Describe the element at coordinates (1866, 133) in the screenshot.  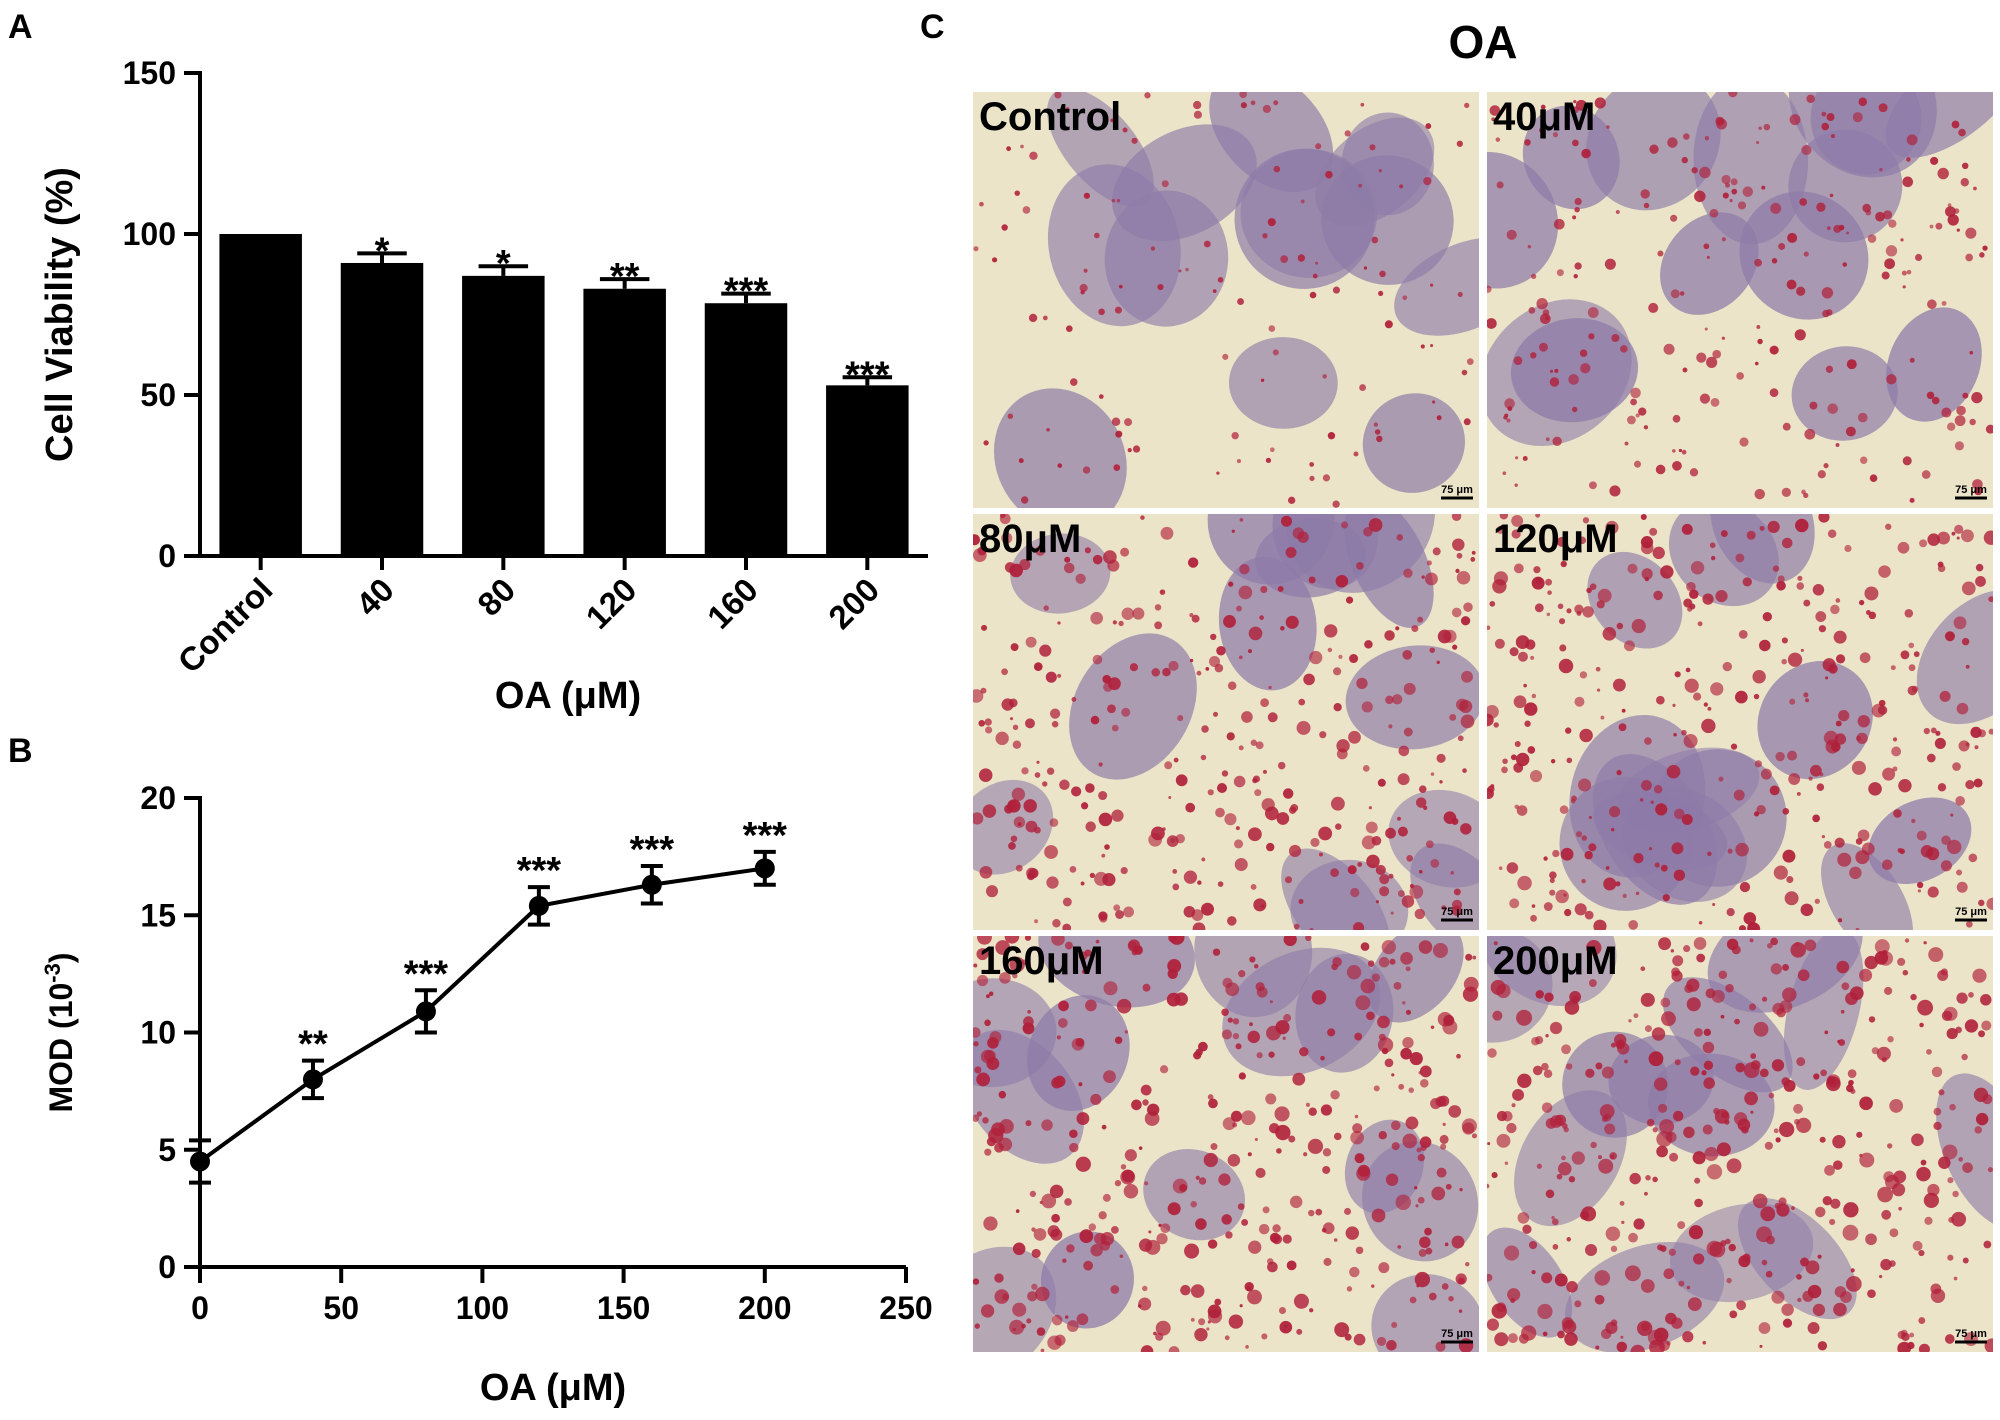
I see `cell-body` at that location.